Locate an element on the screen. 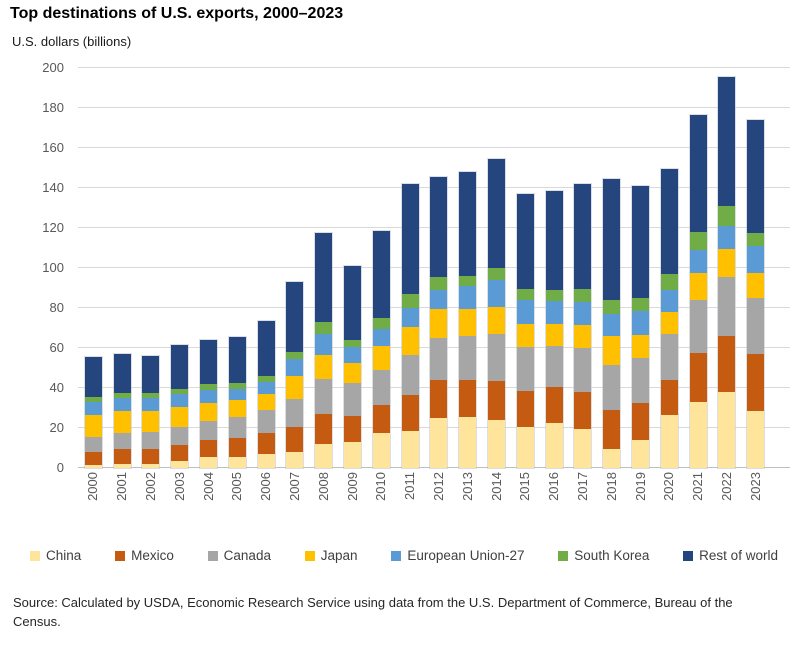 This screenshot has height=646, width=800. bar-segment-2007-rest-of-world is located at coordinates (295, 317).